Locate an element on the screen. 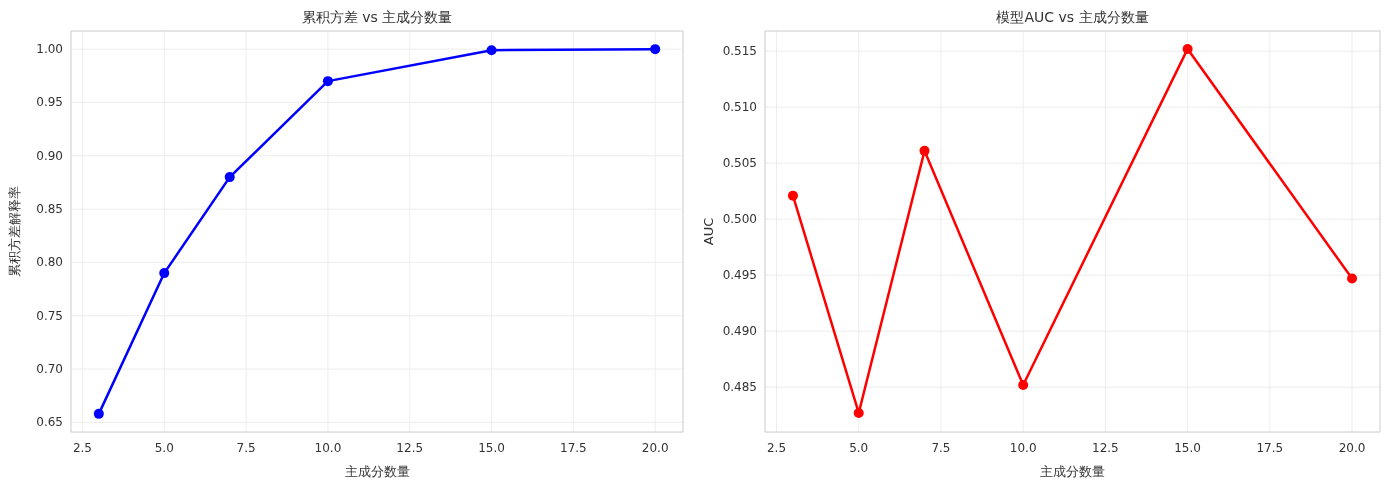  y-tick-label: 0.500 is located at coordinates (739, 219).